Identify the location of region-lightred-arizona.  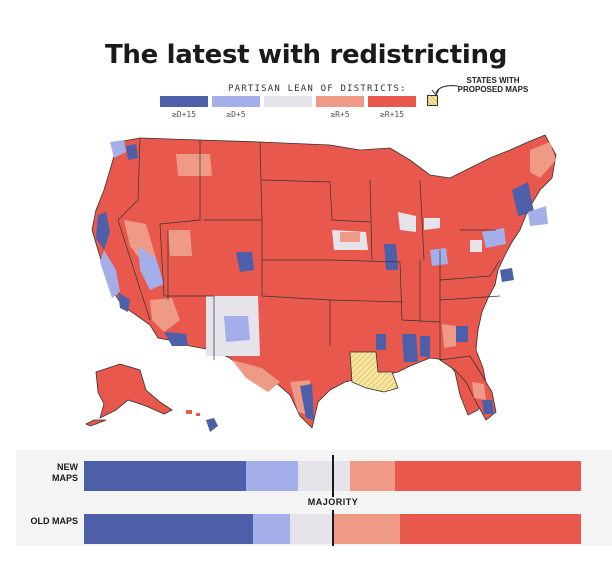
(165, 315).